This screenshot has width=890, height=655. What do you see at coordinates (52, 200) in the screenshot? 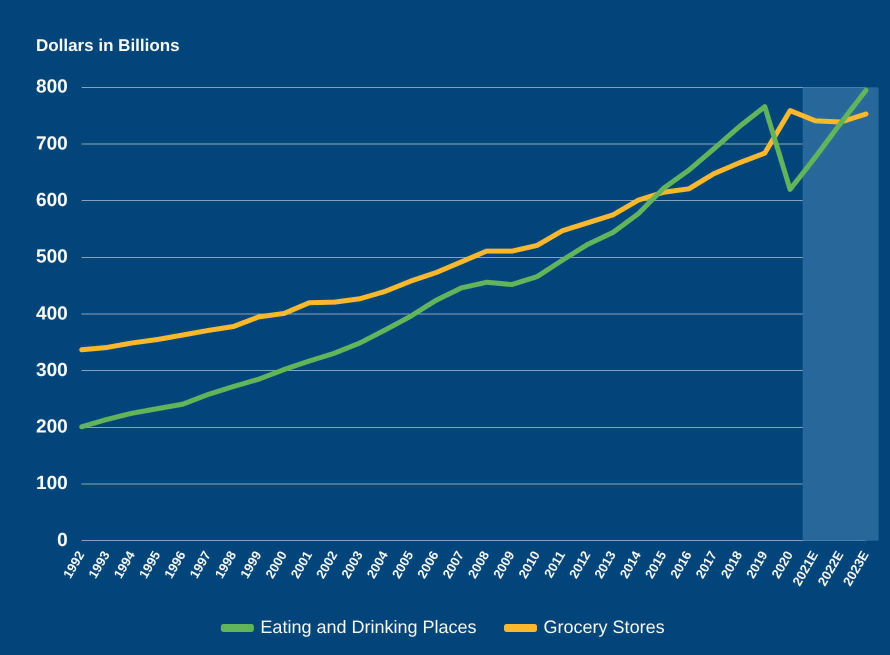
I see `y-tick-label: 600` at bounding box center [52, 200].